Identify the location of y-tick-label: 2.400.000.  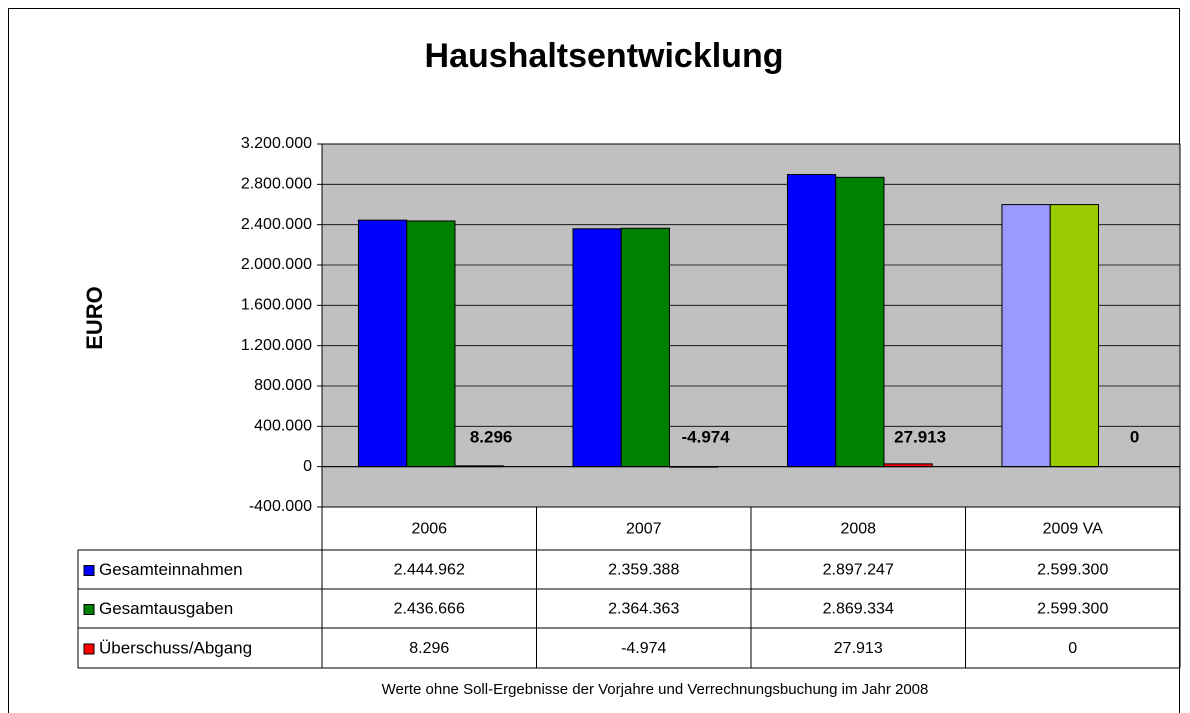
(276, 224).